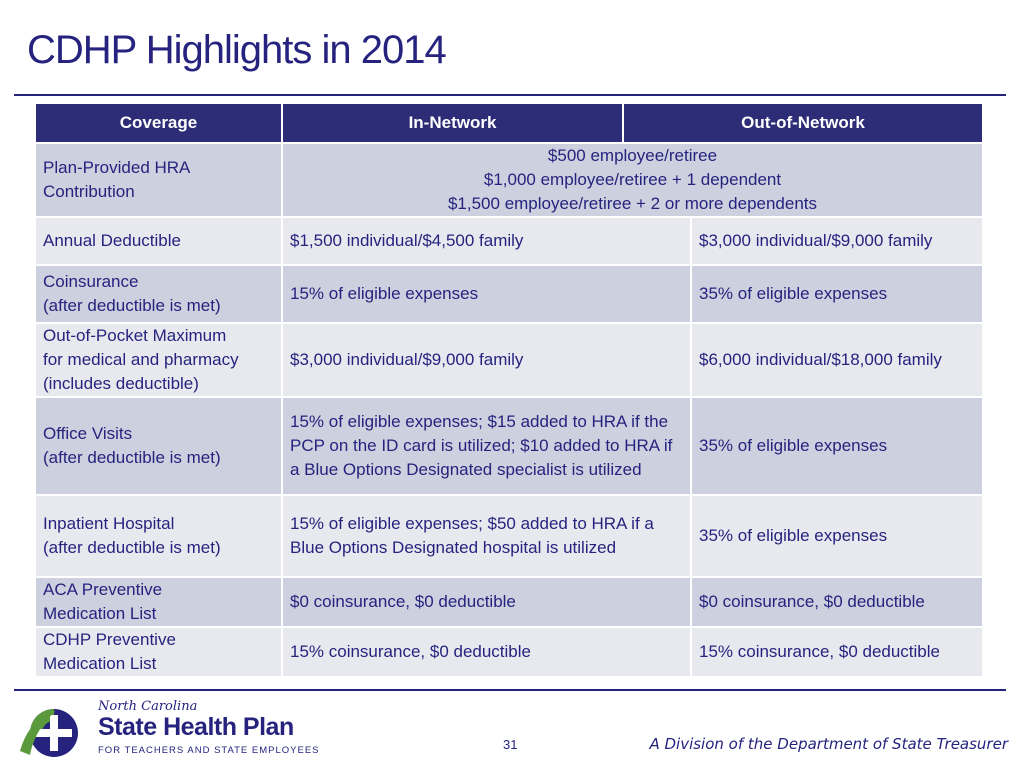 The image size is (1024, 768). What do you see at coordinates (486, 294) in the screenshot?
I see `in-network-cell: 15% of eligible expenses` at bounding box center [486, 294].